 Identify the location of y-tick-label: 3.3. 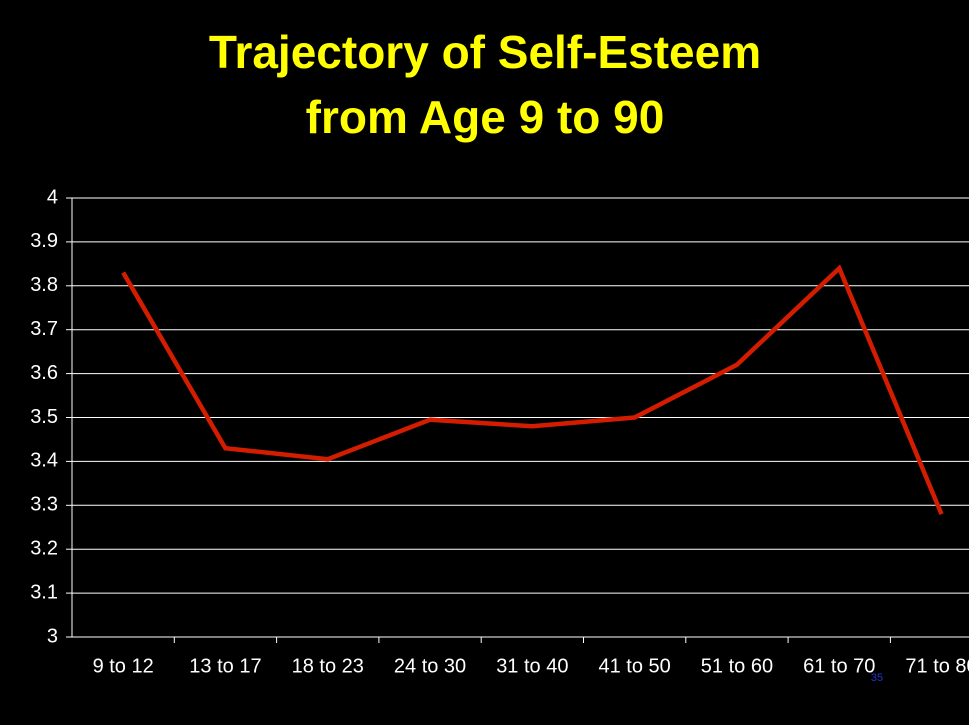
(44, 505).